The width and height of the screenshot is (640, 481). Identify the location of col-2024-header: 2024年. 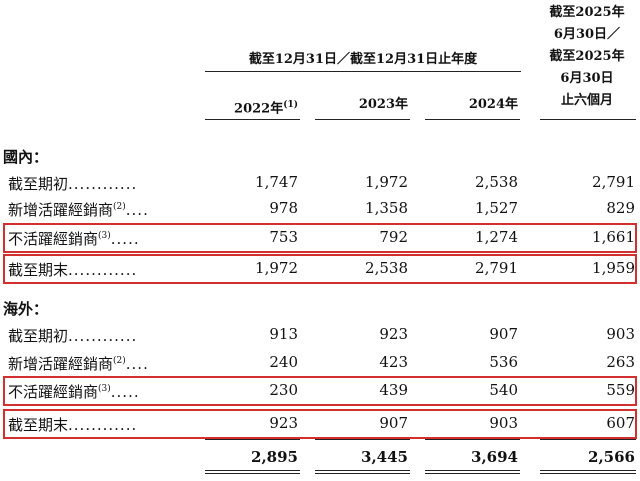
(493, 104).